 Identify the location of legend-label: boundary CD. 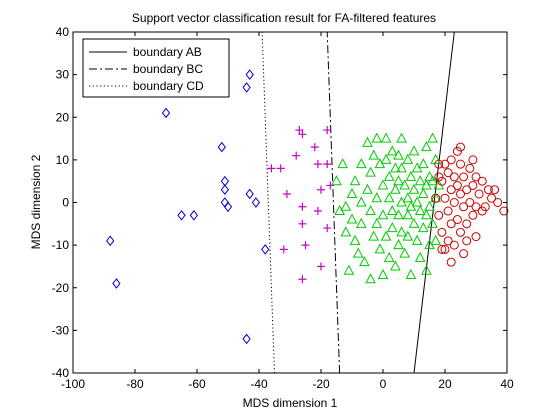
(168, 86).